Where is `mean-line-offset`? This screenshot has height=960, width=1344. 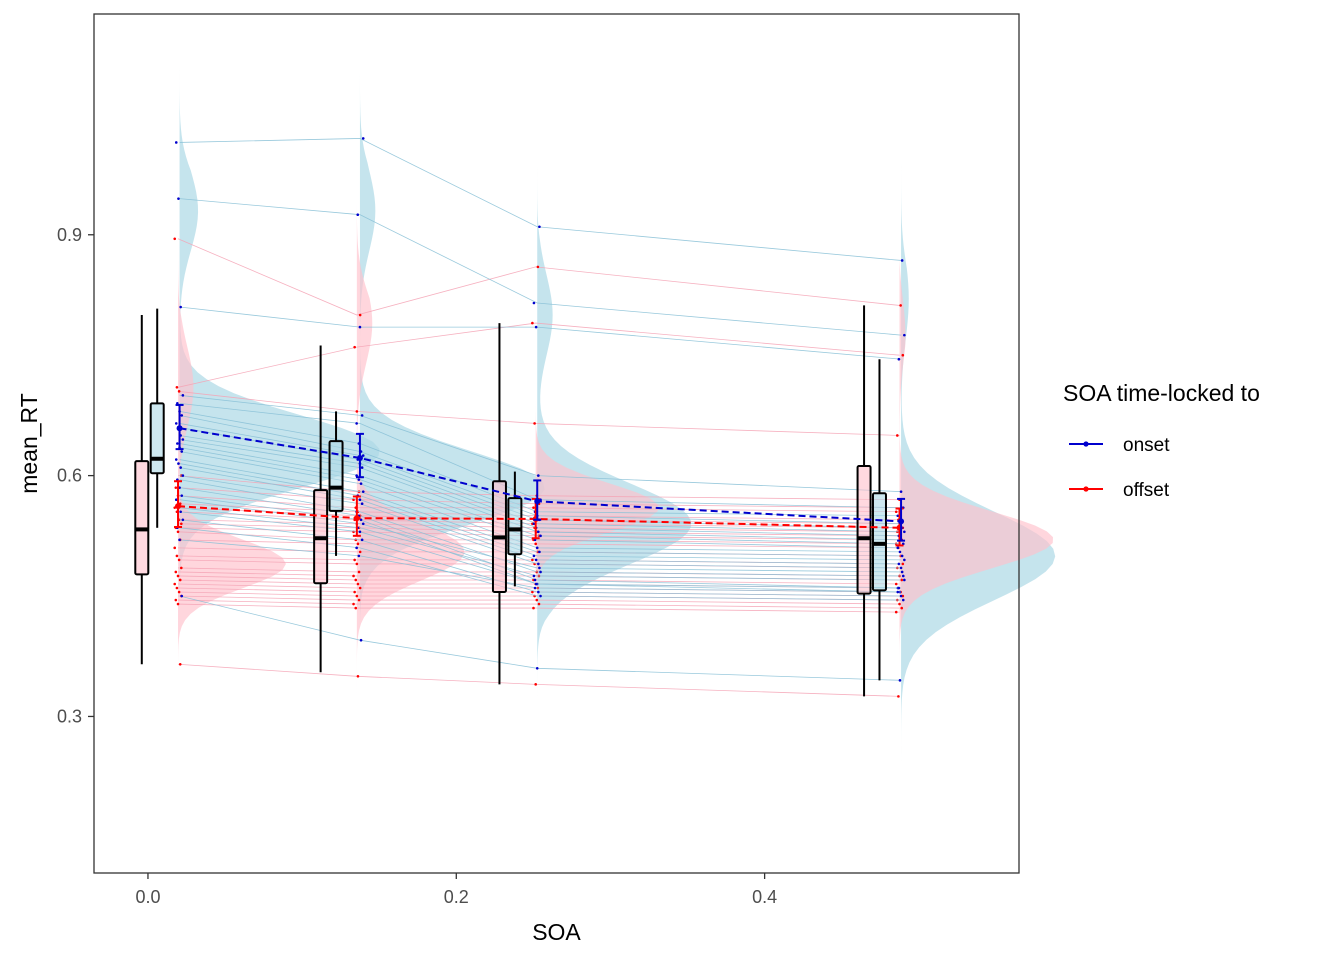
mean-line-offset is located at coordinates (538, 517).